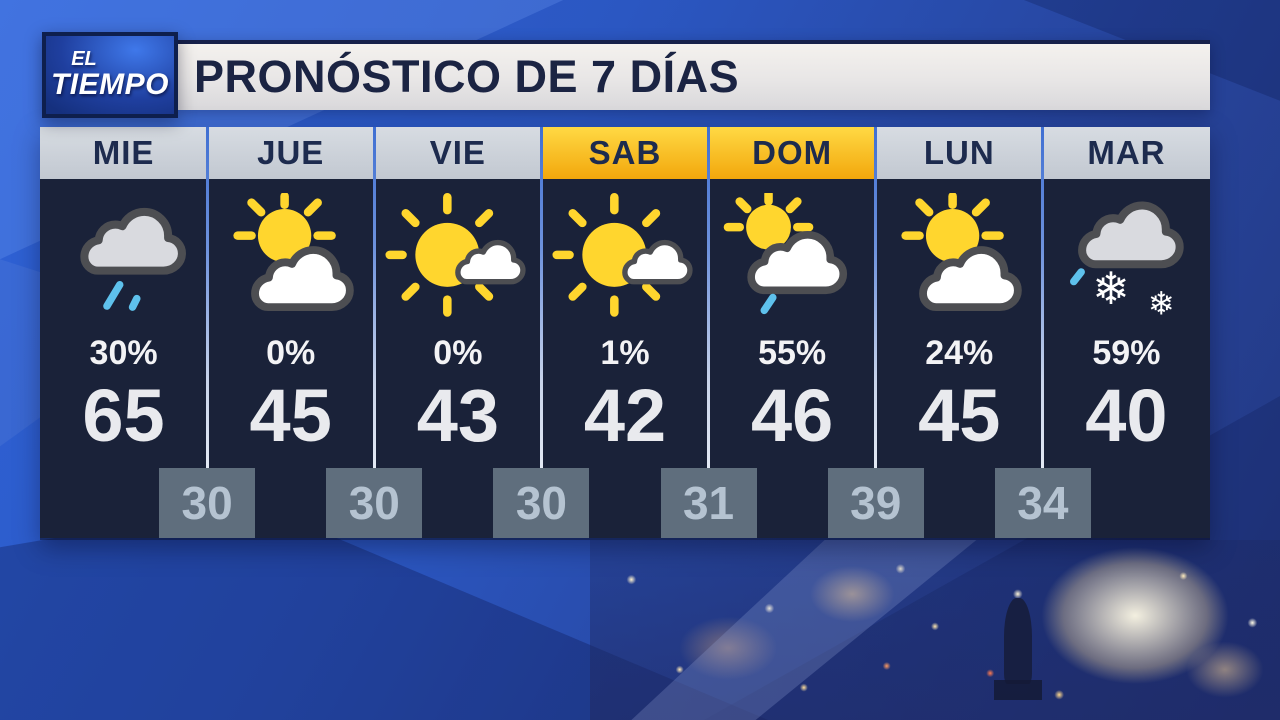  I want to click on day-header: SAB, so click(625, 153).